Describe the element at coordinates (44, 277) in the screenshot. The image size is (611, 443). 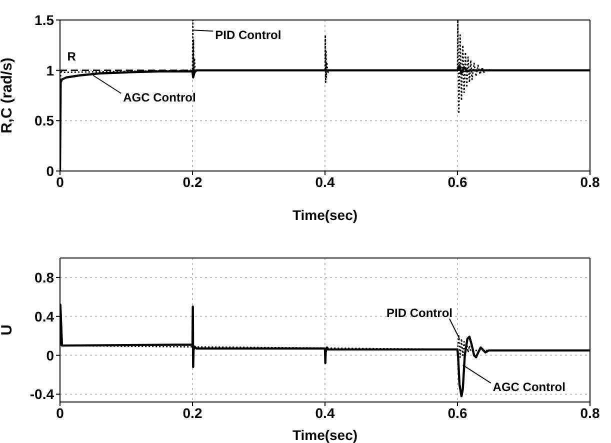
I see `y-tick-label: 0.8` at that location.